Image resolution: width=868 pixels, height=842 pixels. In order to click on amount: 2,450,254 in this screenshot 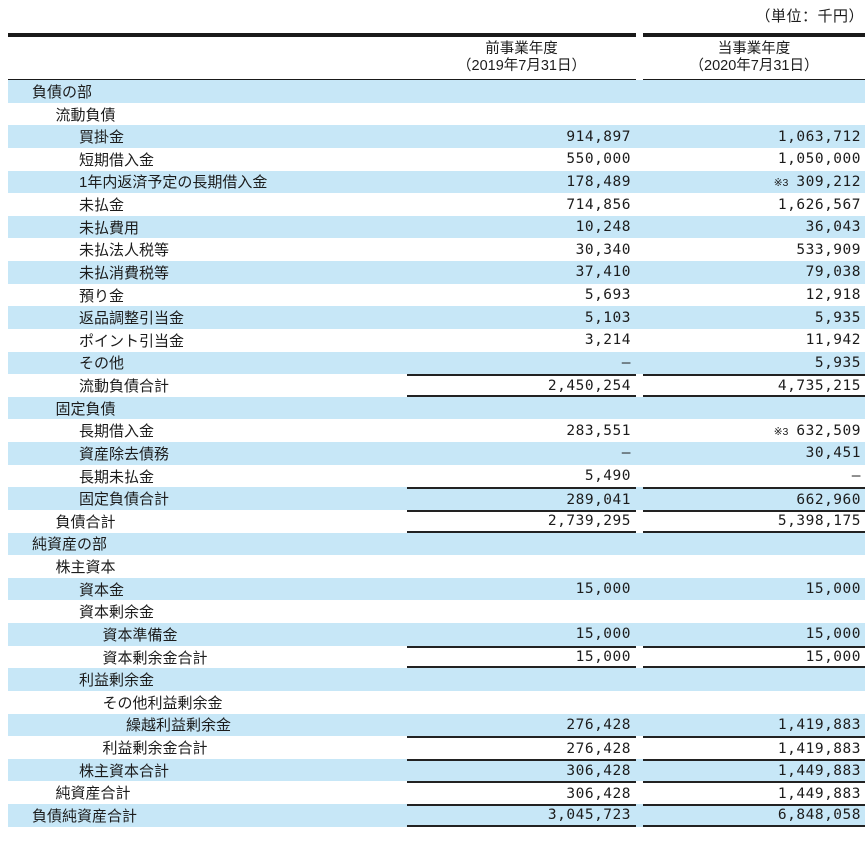, I will do `click(589, 385)`.